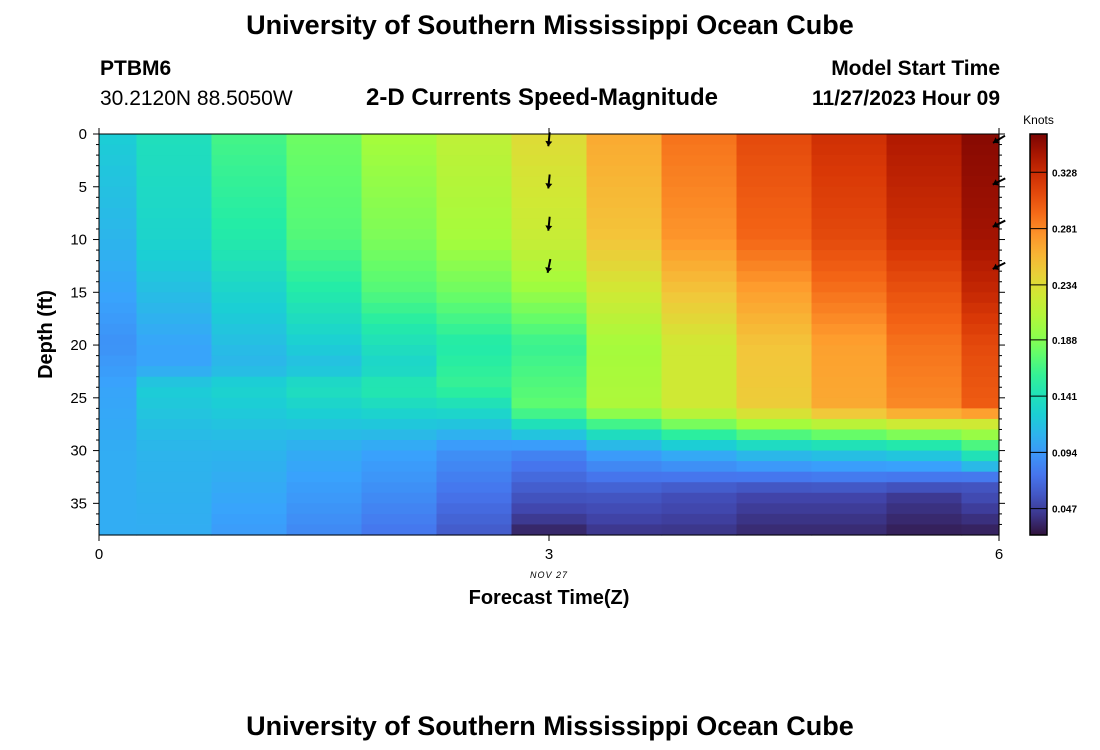  I want to click on colorbar: 0.047 0.094 0.141 0.188 0.234 0.281 0.328 Knots, so click(1050, 324).